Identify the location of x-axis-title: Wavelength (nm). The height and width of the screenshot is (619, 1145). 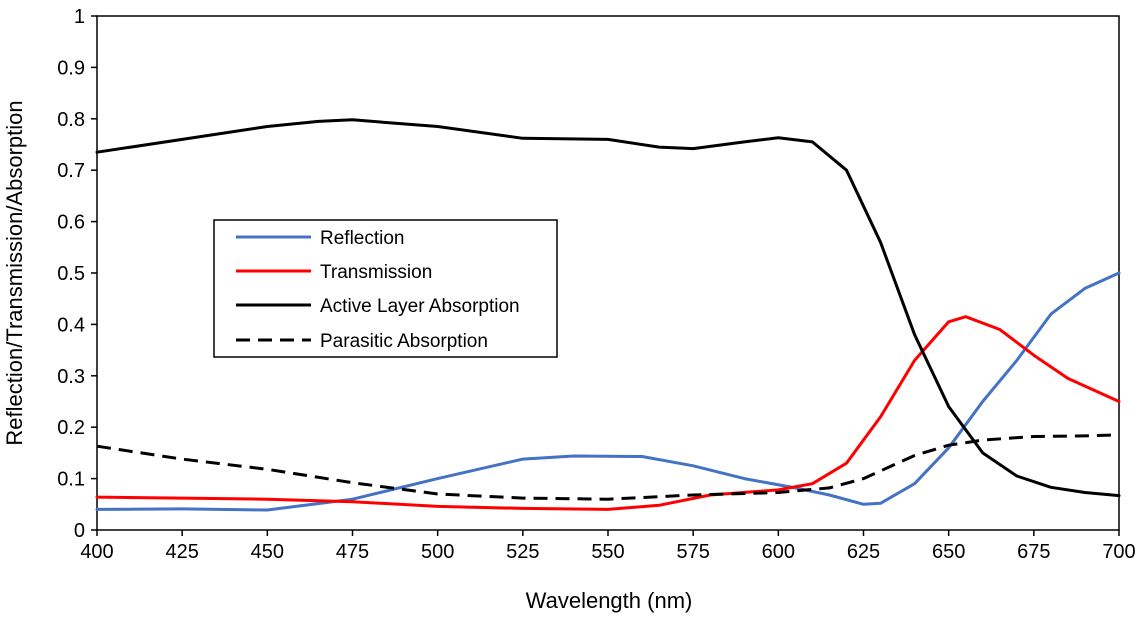
(609, 600).